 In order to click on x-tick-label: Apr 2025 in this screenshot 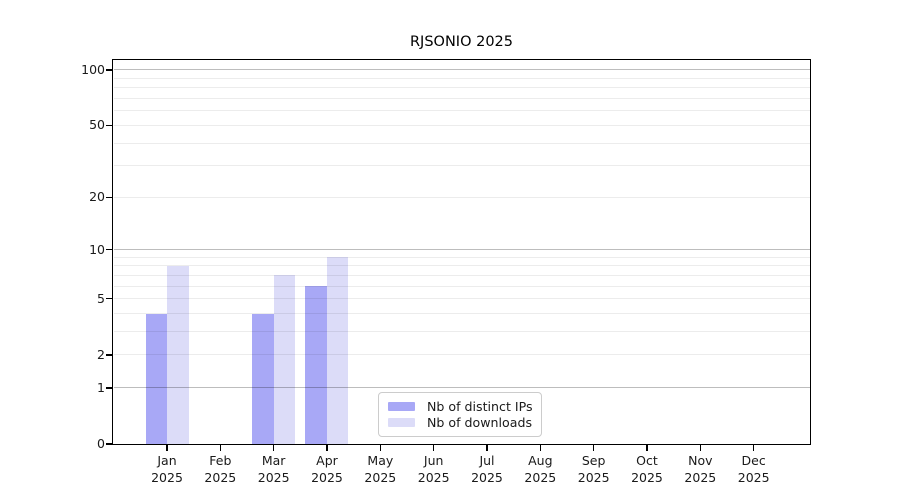, I will do `click(327, 469)`.